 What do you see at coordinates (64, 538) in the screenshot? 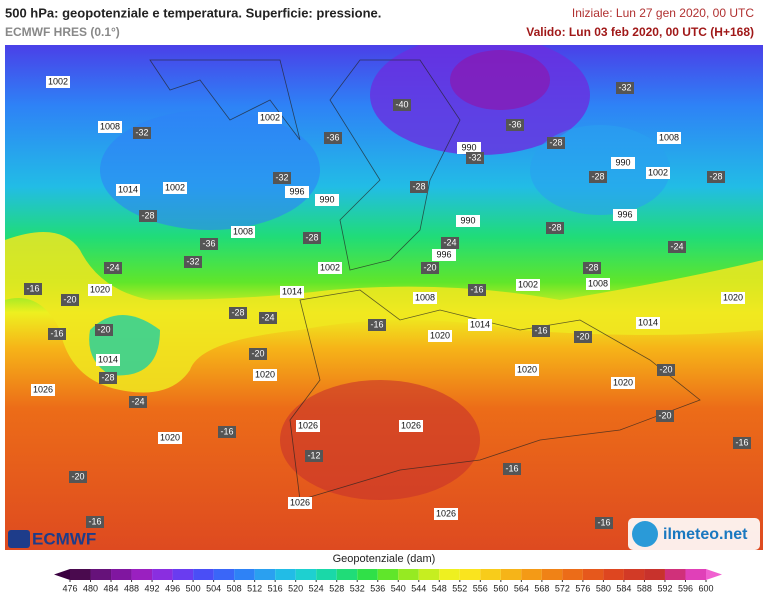
I see `ecmwf-logo: ECMWF` at bounding box center [64, 538].